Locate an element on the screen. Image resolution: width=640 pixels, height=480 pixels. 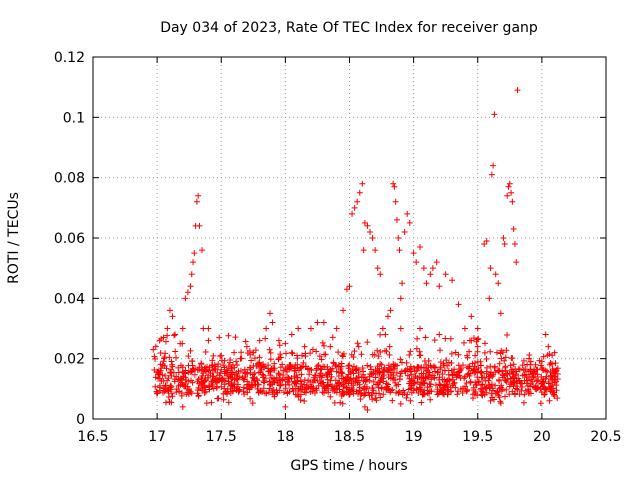
x-tick-label: 20.5 is located at coordinates (605, 437).